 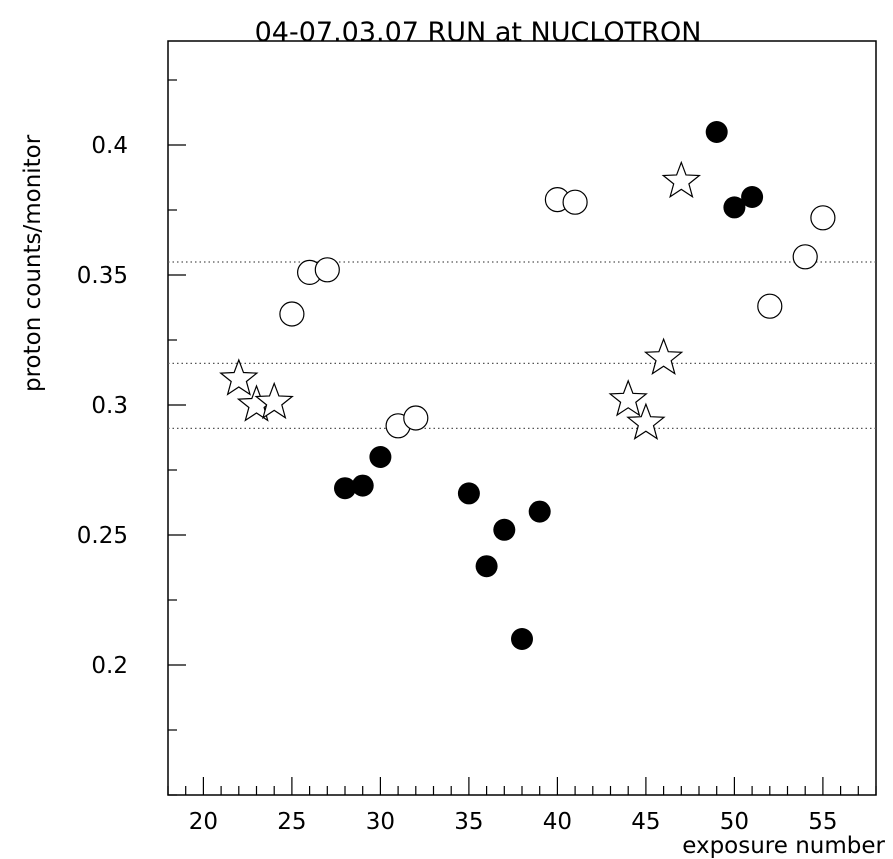 What do you see at coordinates (203, 822) in the screenshot?
I see `x-tick-label: 20` at bounding box center [203, 822].